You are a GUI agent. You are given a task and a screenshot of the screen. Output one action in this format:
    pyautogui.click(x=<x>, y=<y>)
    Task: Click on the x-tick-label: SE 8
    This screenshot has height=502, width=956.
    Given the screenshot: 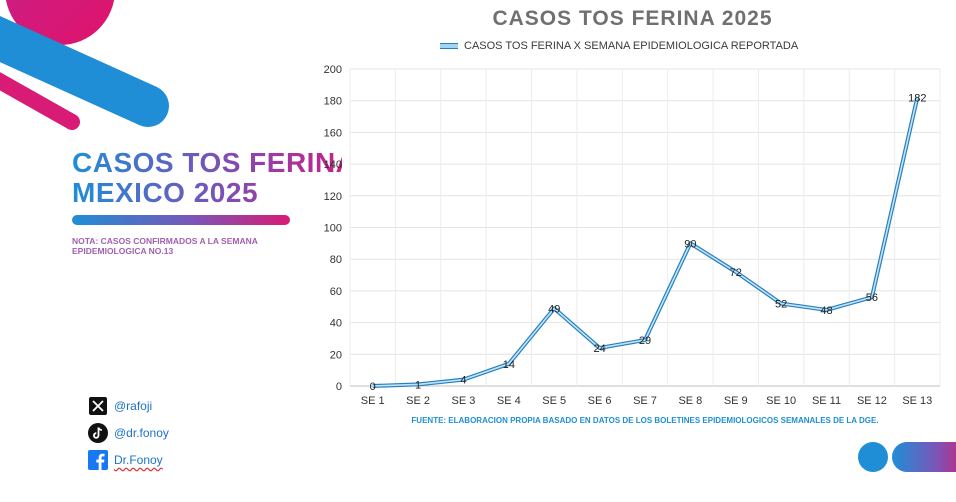 What is the action you would take?
    pyautogui.click(x=690, y=401)
    